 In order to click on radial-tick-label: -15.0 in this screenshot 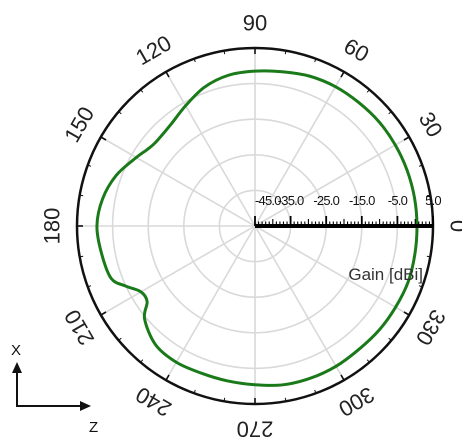, I will do `click(362, 200)`.